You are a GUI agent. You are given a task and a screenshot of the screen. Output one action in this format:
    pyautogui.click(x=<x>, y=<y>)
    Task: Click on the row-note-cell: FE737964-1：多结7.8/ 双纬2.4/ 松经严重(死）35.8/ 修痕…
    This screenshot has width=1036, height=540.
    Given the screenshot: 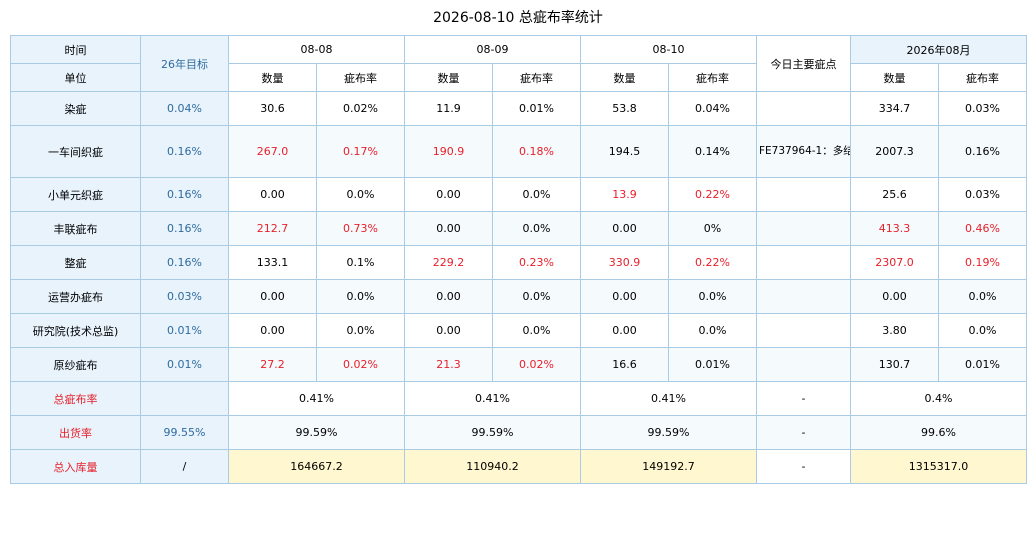 What is the action you would take?
    pyautogui.click(x=803, y=151)
    